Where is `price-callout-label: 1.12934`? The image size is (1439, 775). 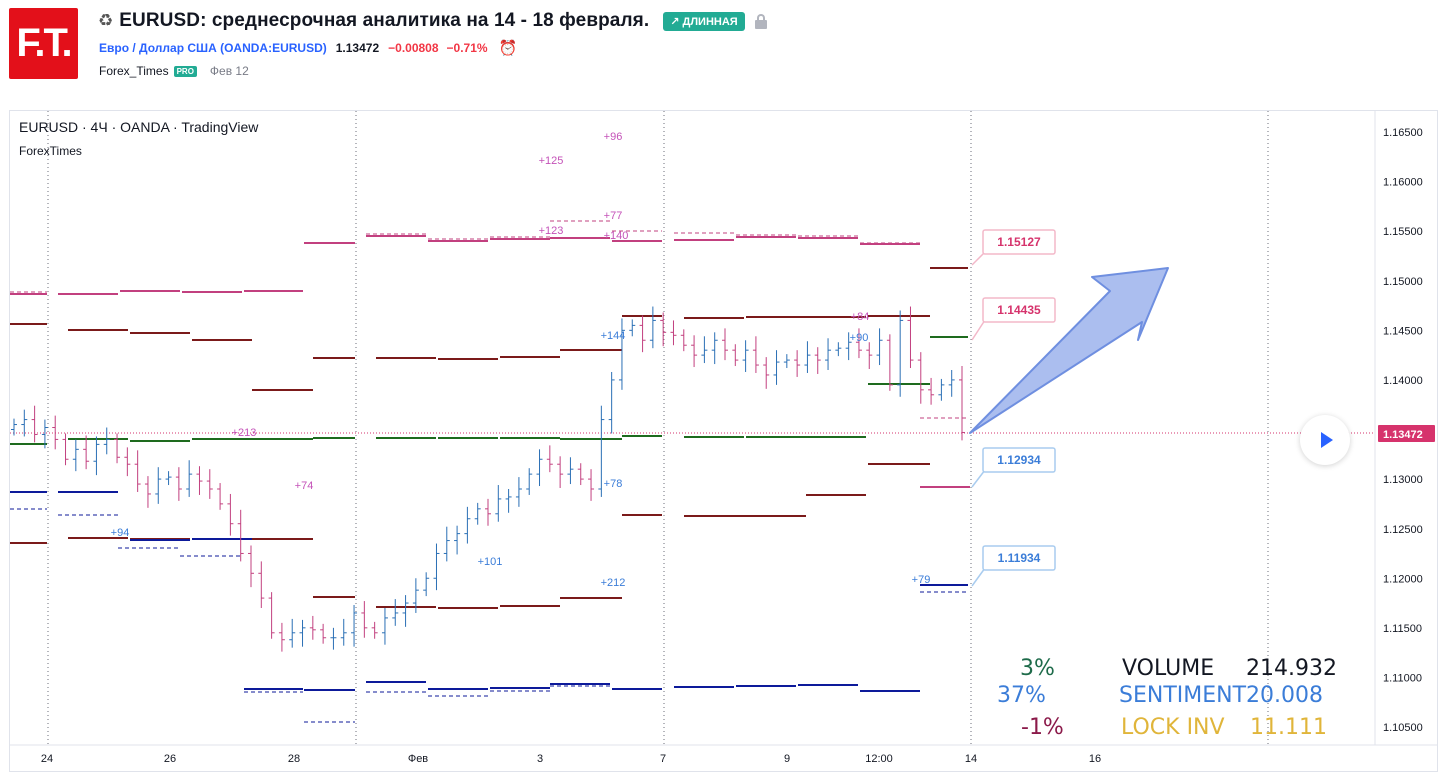
price-callout-label: 1.12934 is located at coordinates (1019, 460).